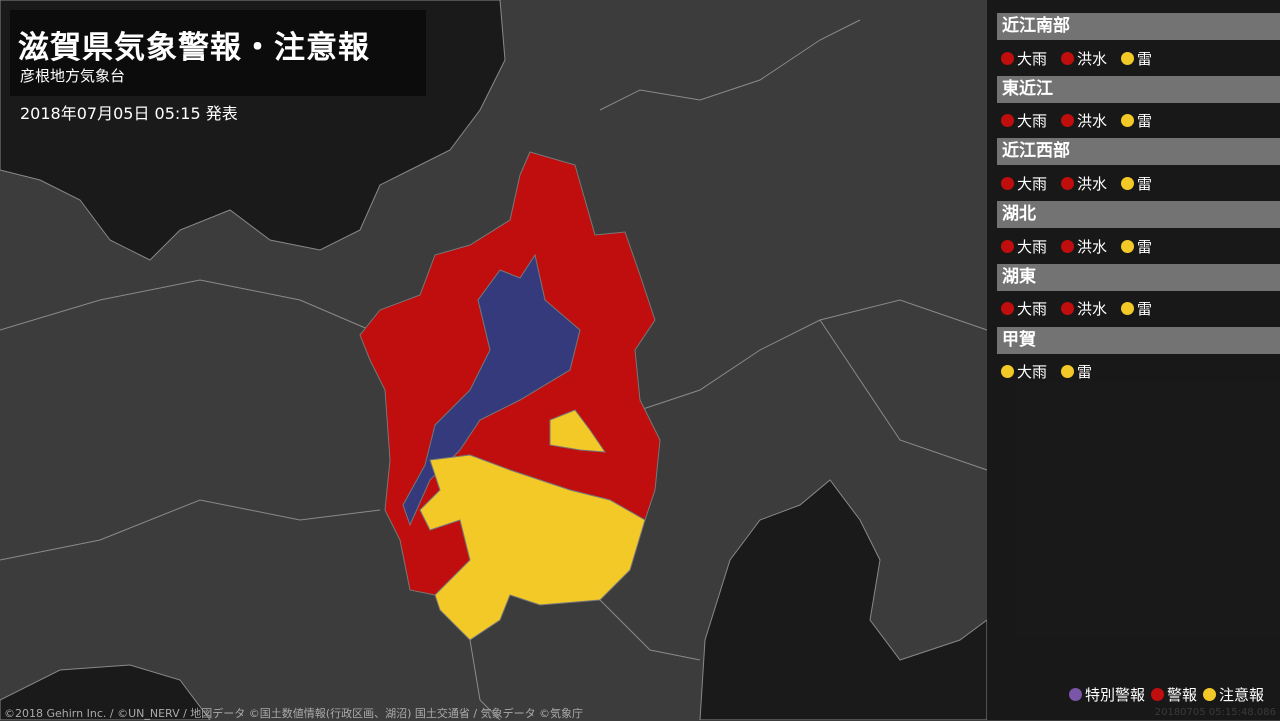 The width and height of the screenshot is (1280, 721). Describe the element at coordinates (1138, 215) in the screenshot. I see `area-name: 湖北` at that location.